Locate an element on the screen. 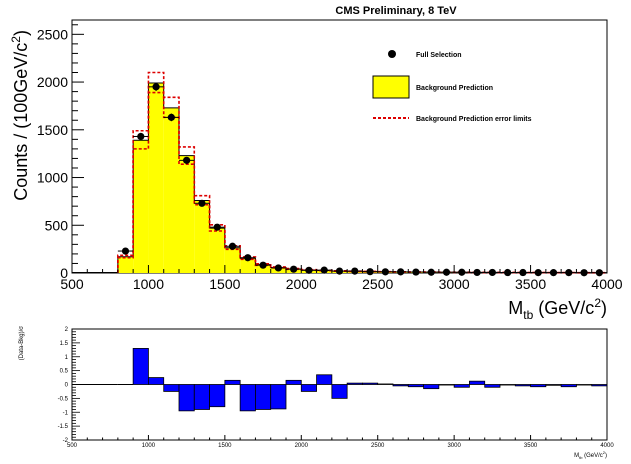  legend-item-full-selection: Full Selection is located at coordinates (425, 54).